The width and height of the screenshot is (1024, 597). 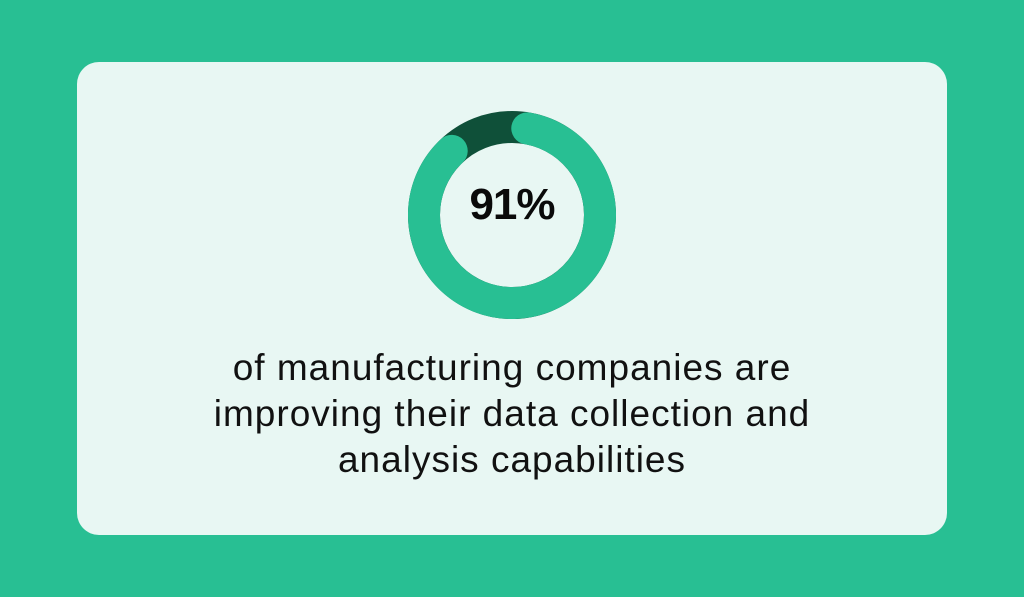 I want to click on caption-line-2: improving their data collection and, so click(x=512, y=413).